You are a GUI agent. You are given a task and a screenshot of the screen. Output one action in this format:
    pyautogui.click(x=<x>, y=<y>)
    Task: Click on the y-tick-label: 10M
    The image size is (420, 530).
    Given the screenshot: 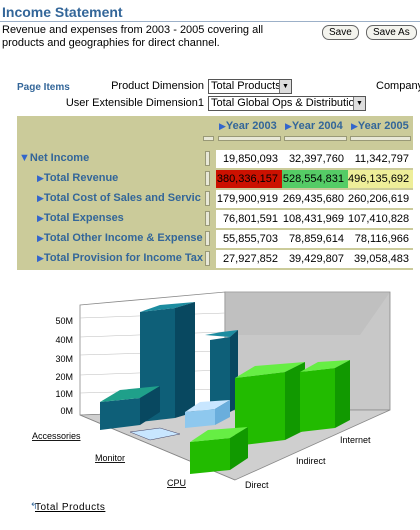 What is the action you would take?
    pyautogui.click(x=64, y=394)
    